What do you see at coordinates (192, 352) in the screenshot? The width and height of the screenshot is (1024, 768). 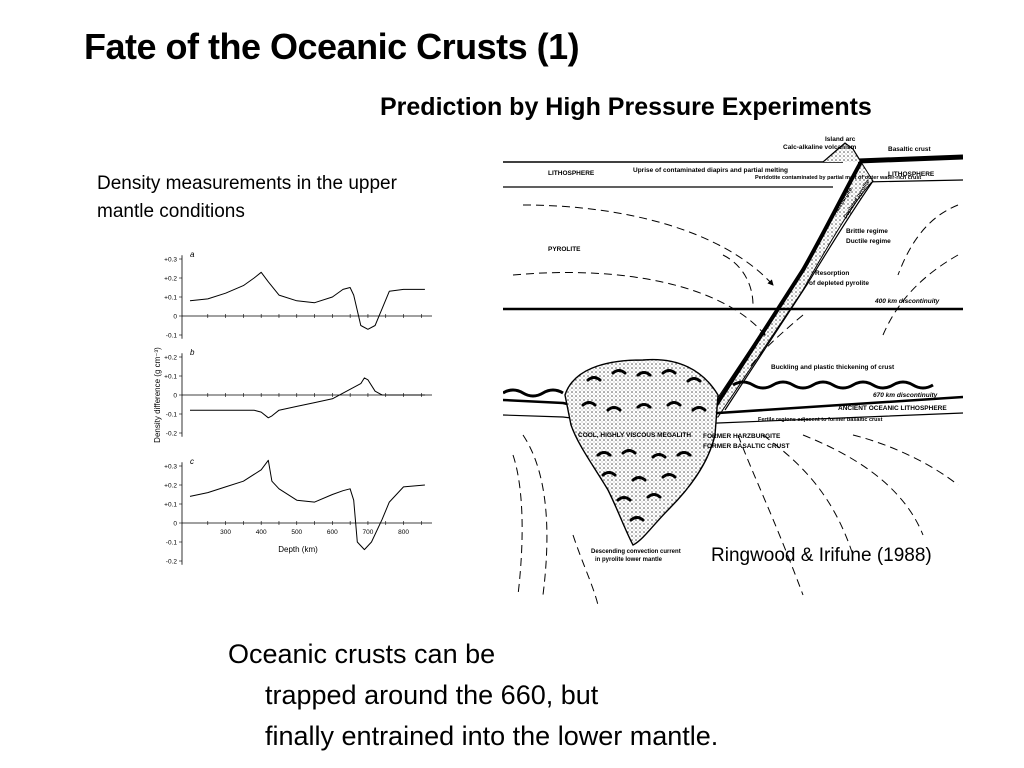 I see `panel-label: b` at bounding box center [192, 352].